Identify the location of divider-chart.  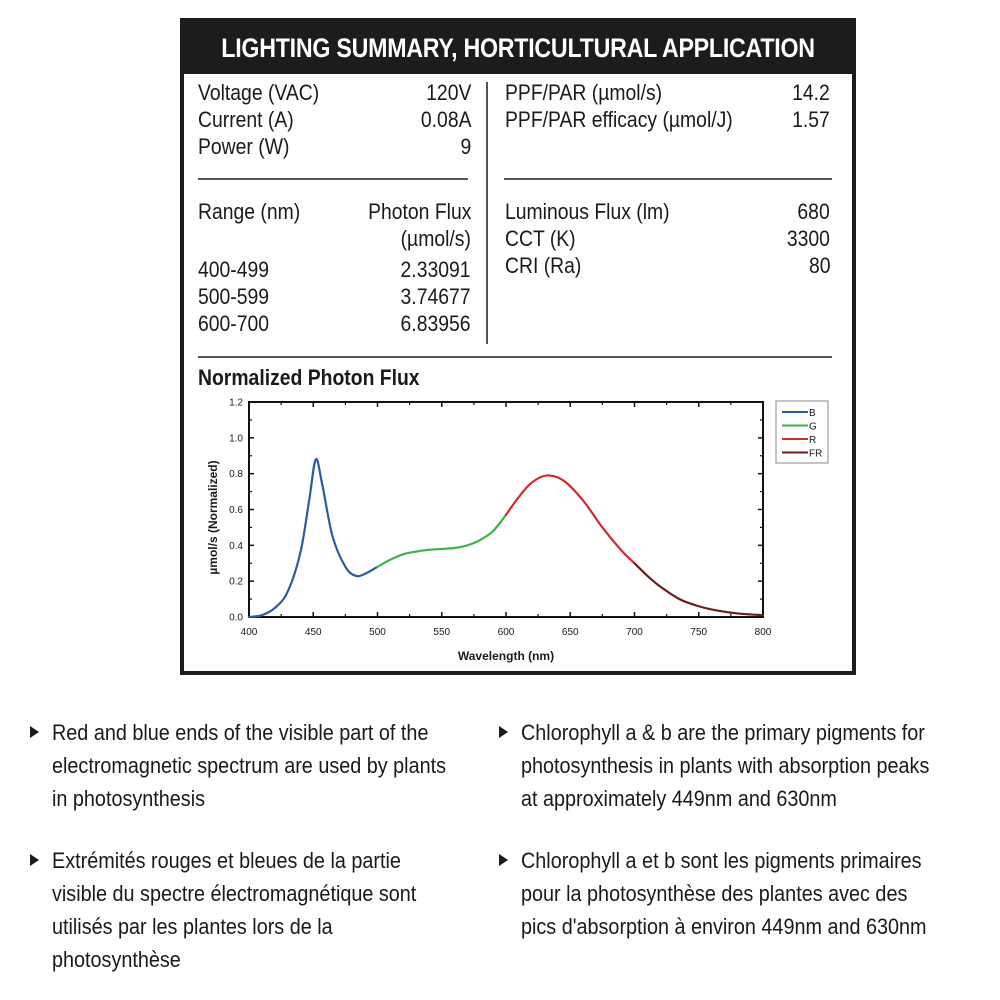
(515, 357).